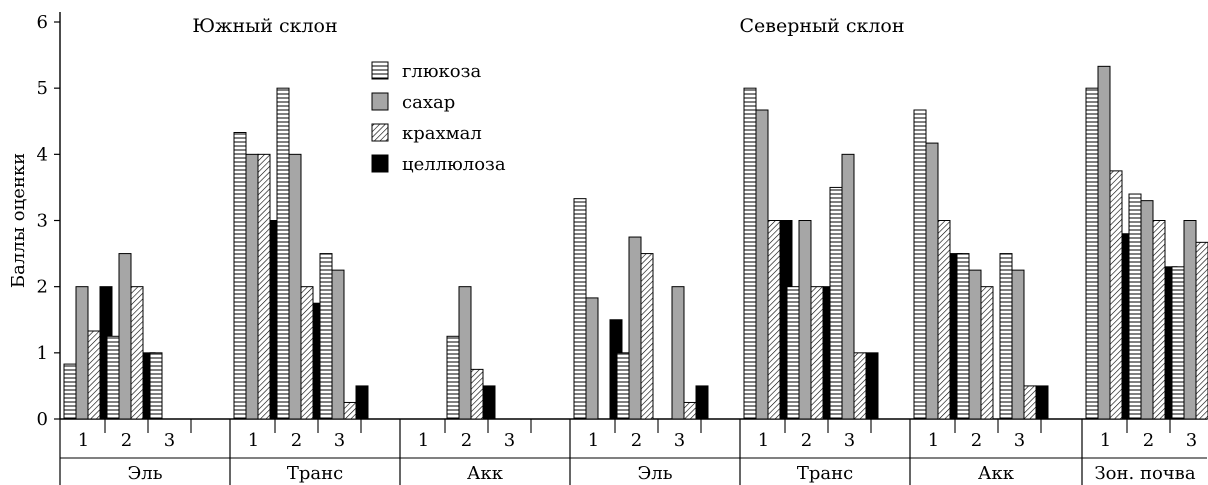  I want to click on y-axis-label: Баллы оценки, so click(18, 220).